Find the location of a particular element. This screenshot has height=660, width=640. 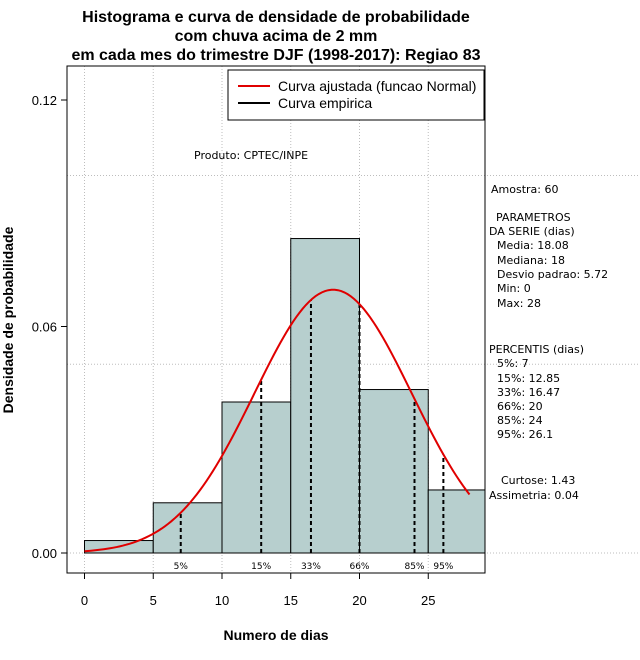

y-tick-label-1: 0.06 is located at coordinates (44, 327).